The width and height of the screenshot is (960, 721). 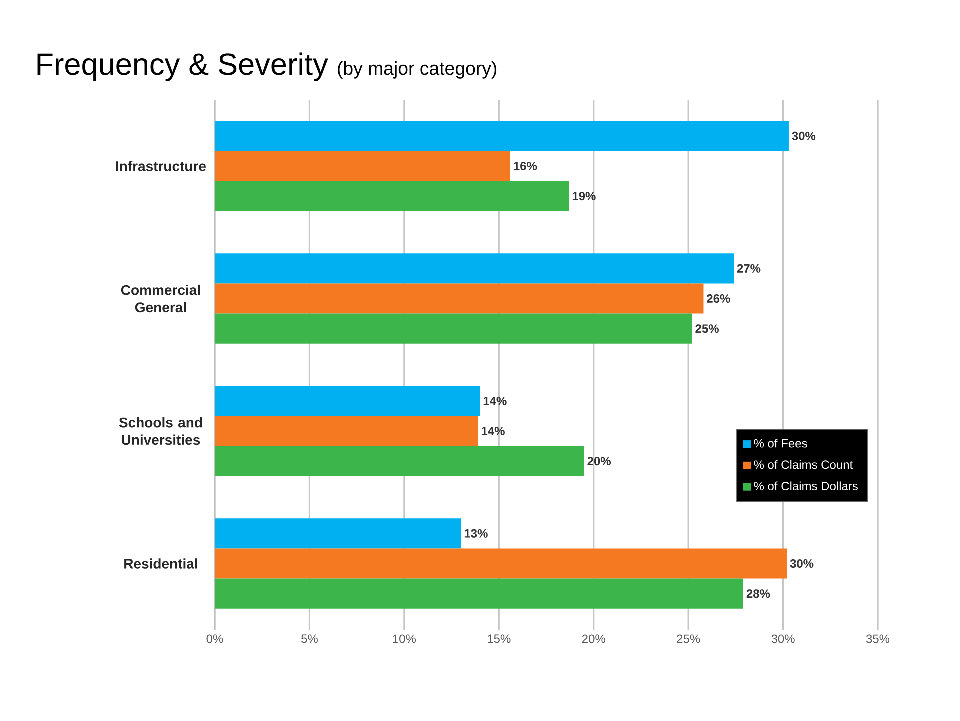 What do you see at coordinates (806, 486) in the screenshot?
I see `legend-label: % of Claims Dollars` at bounding box center [806, 486].